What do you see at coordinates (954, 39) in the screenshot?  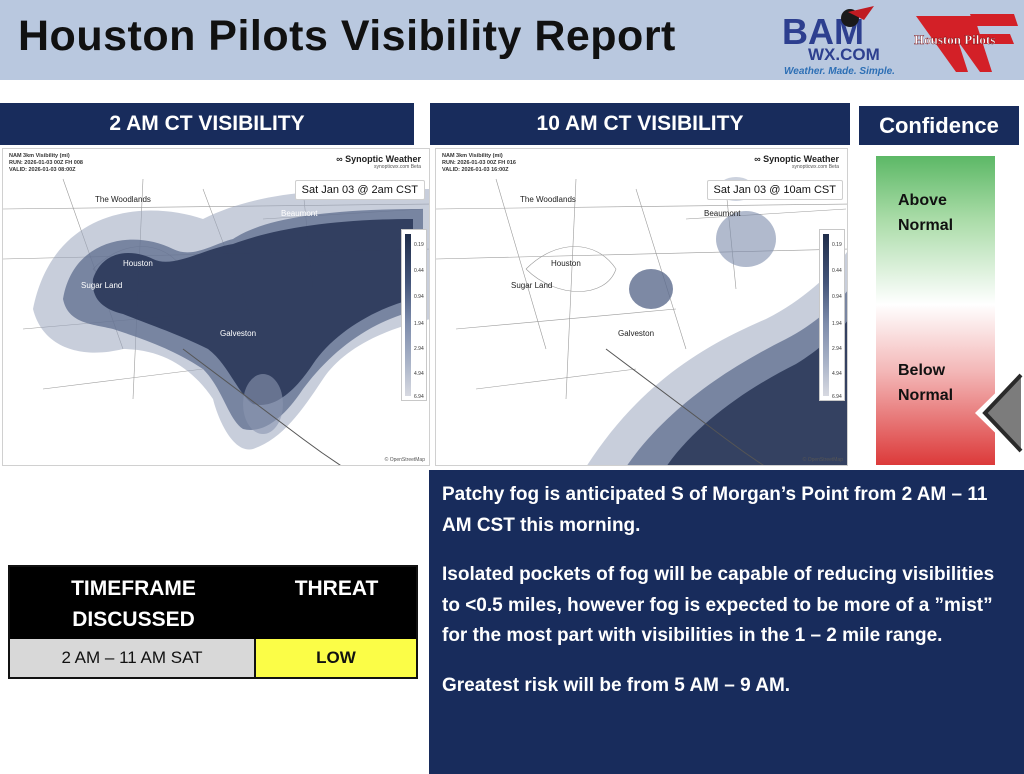 I see `houston-pilots-wordmark: Houston Pilots` at bounding box center [954, 39].